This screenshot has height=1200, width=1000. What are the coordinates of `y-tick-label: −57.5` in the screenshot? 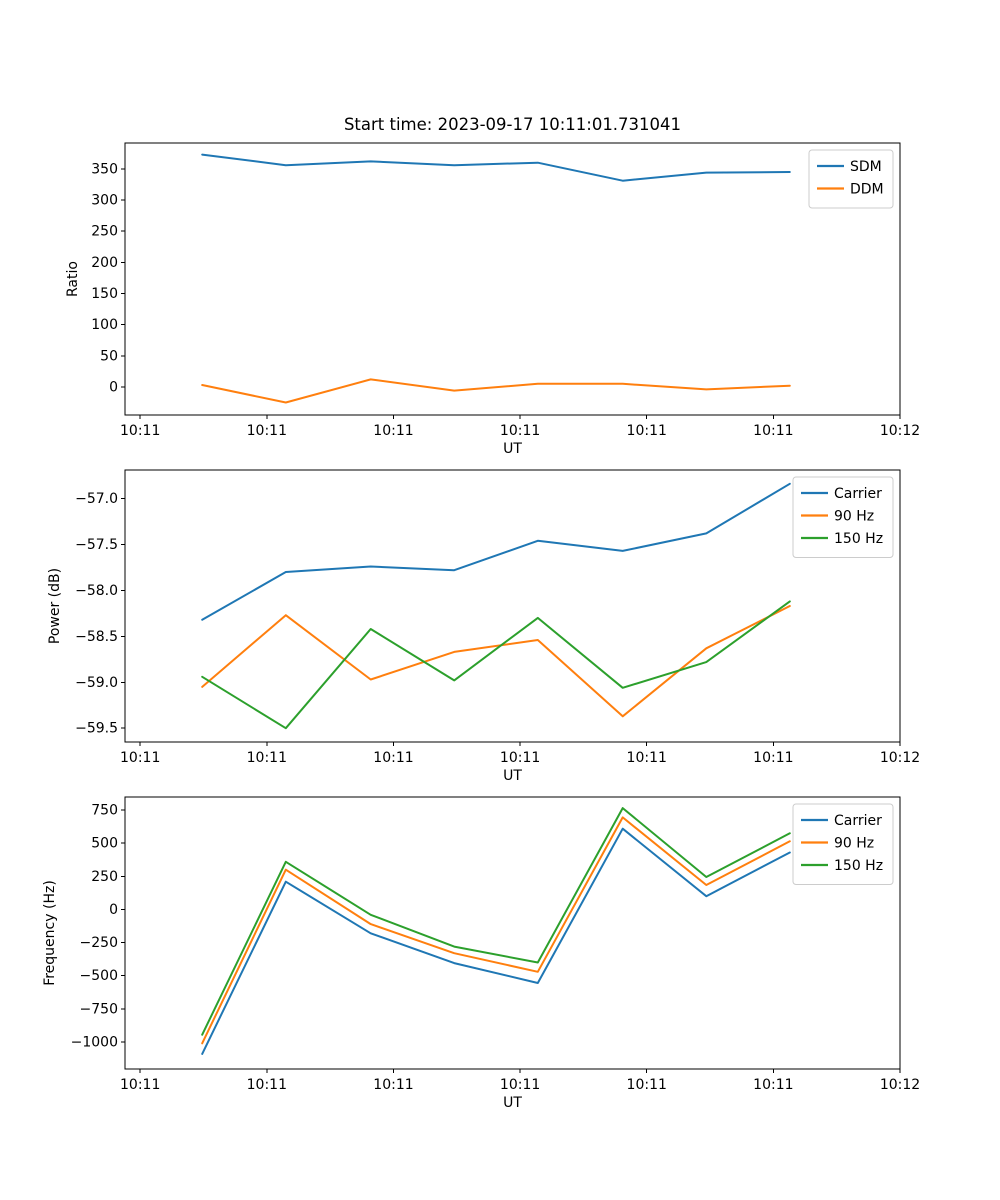 It's located at (96, 545).